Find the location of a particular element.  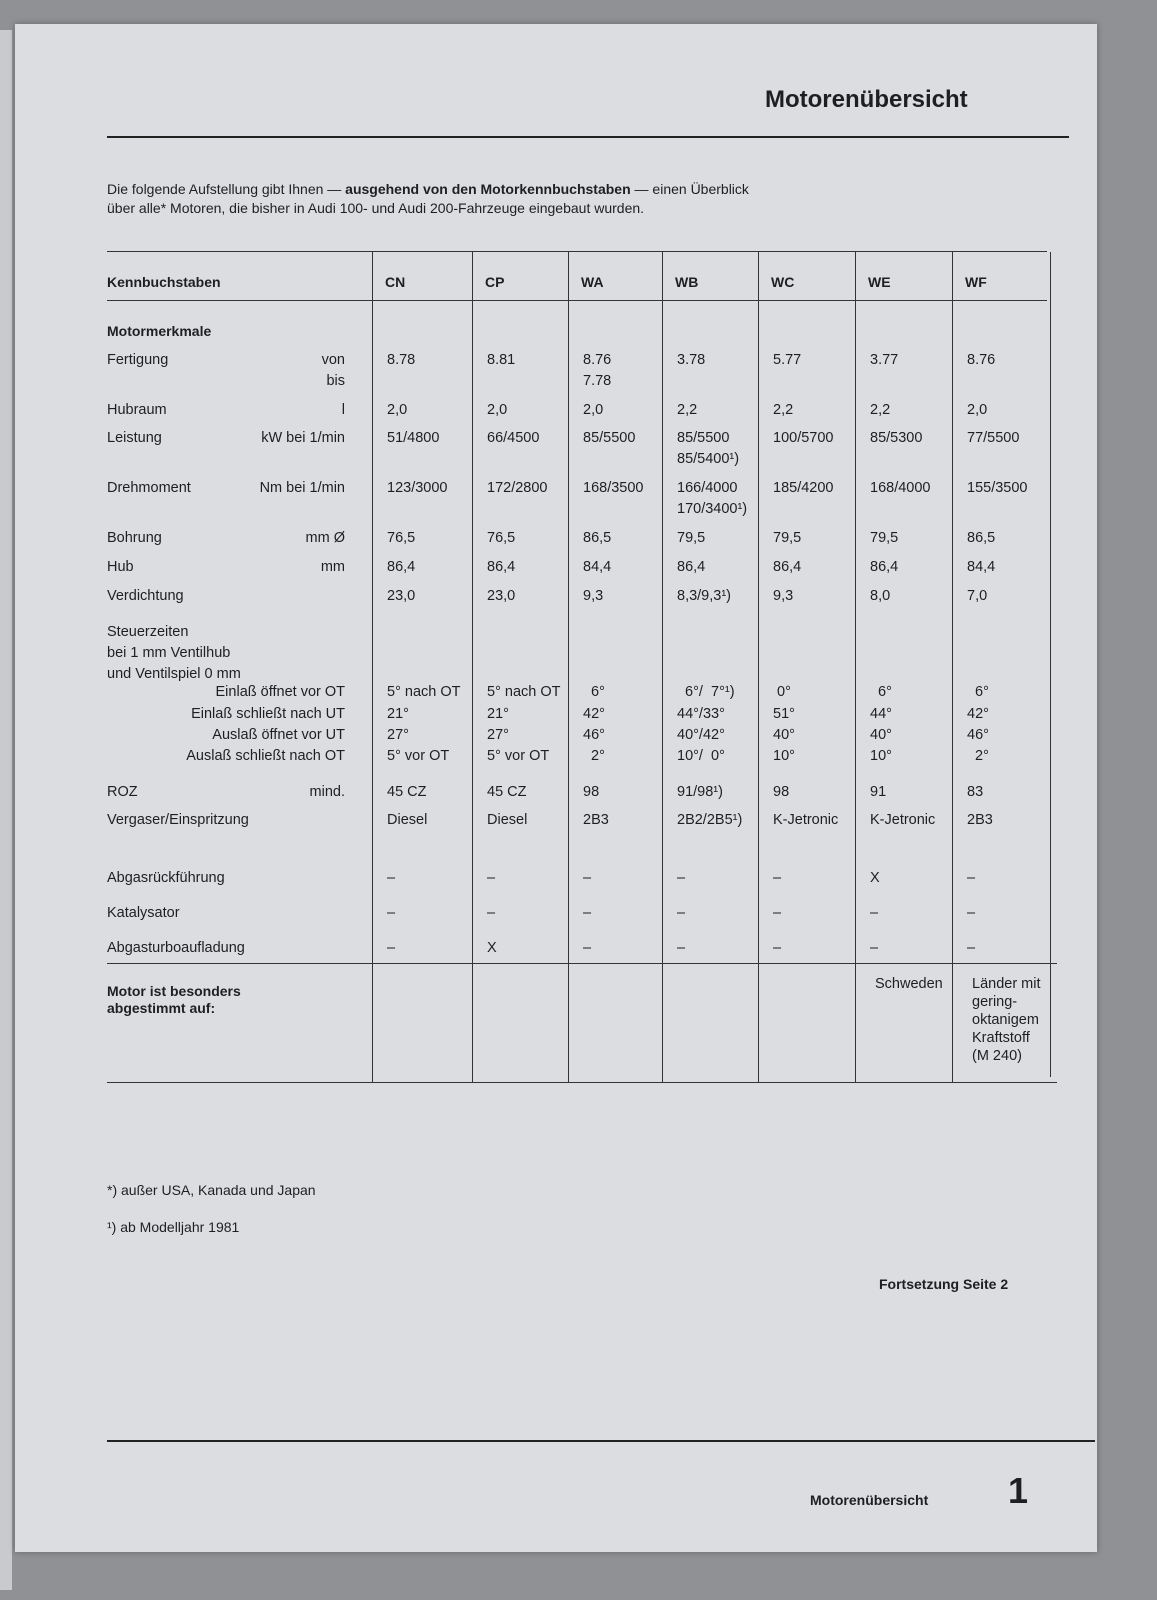

table-header-rule is located at coordinates (577, 300).